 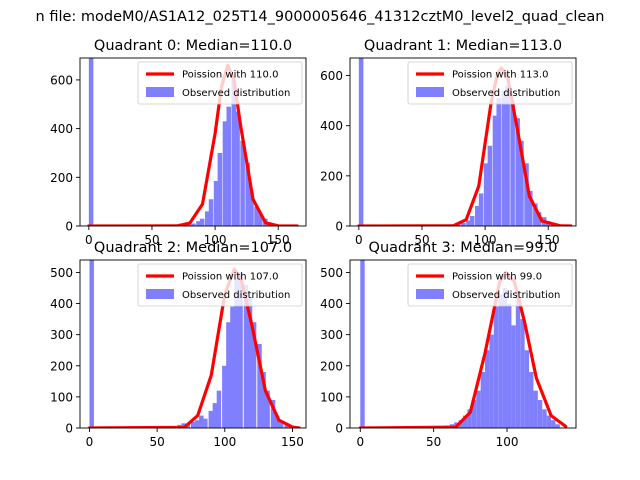 I want to click on legend: Poission with 99.0 Observed distribution, so click(x=490, y=285).